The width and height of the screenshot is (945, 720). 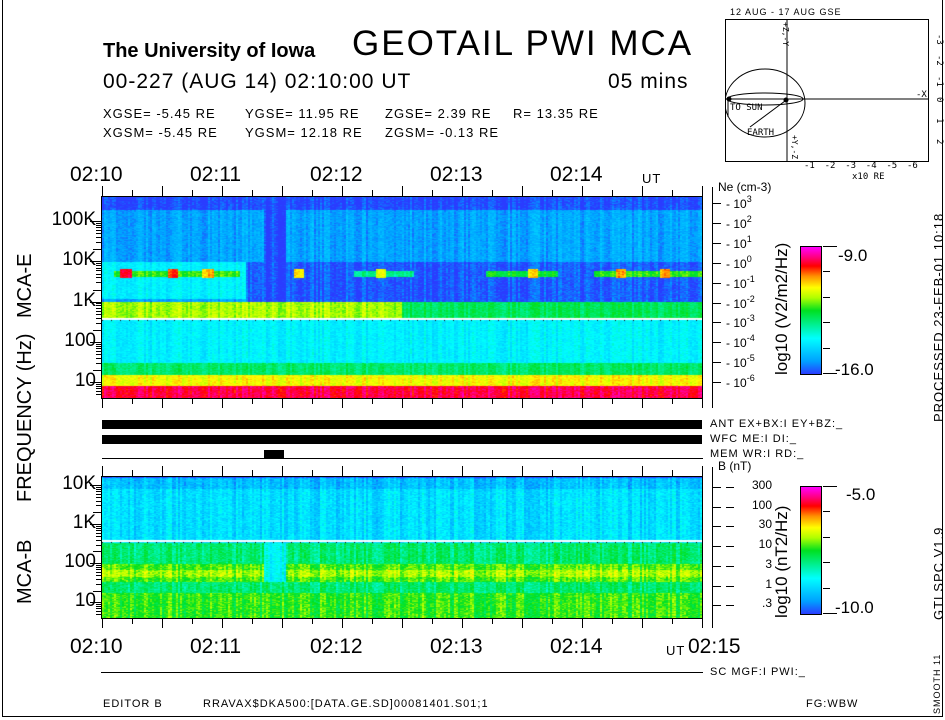 What do you see at coordinates (274, 454) in the screenshot?
I see `mem-status-block` at bounding box center [274, 454].